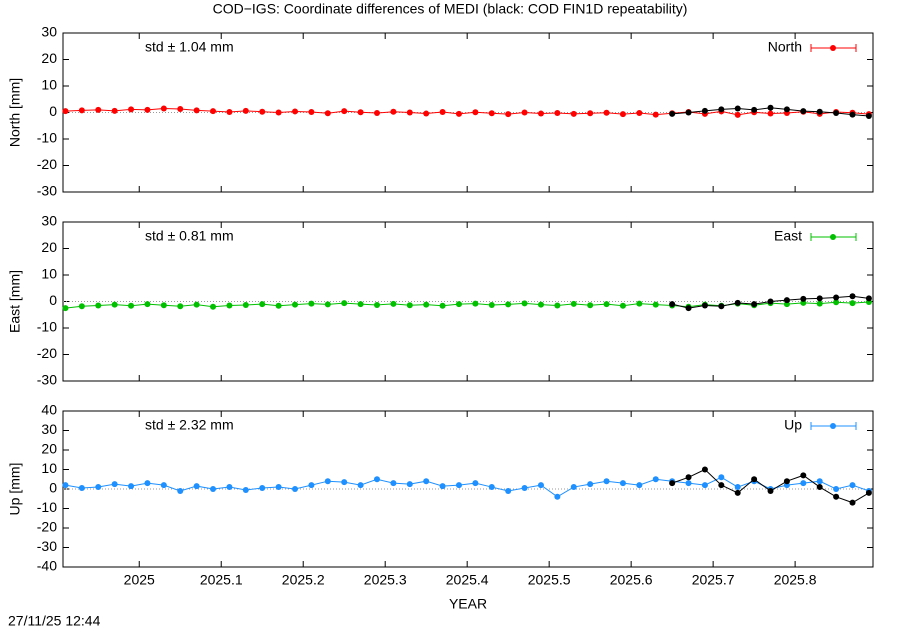 Image resolution: width=900 pixels, height=630 pixels. Describe the element at coordinates (631, 580) in the screenshot. I see `x-tick-label: 2025.6` at that location.